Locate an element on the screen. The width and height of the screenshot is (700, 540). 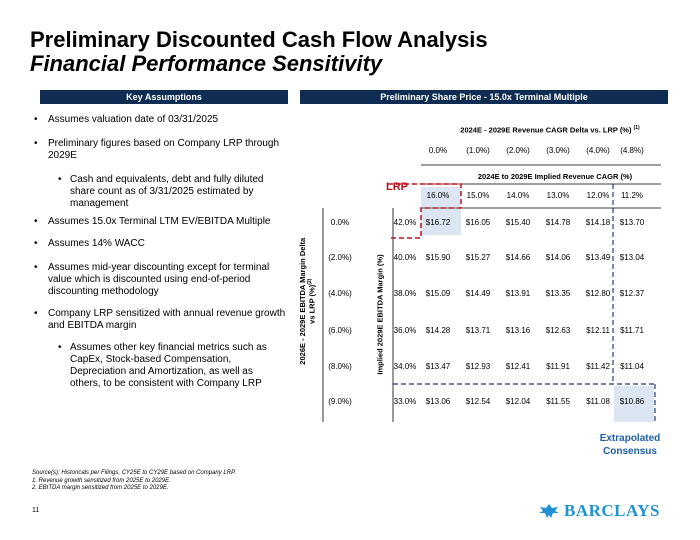
assumption-item: • Assumes 14% WACC is located at coordinates (89, 243).